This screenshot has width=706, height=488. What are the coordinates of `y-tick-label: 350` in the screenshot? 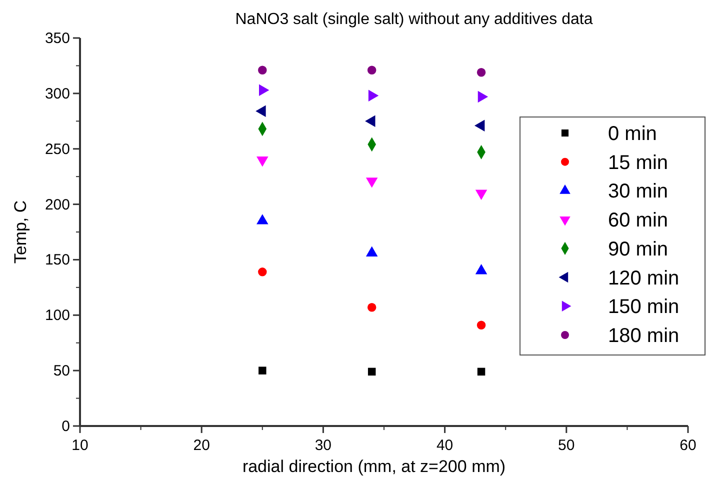 It's located at (57, 38).